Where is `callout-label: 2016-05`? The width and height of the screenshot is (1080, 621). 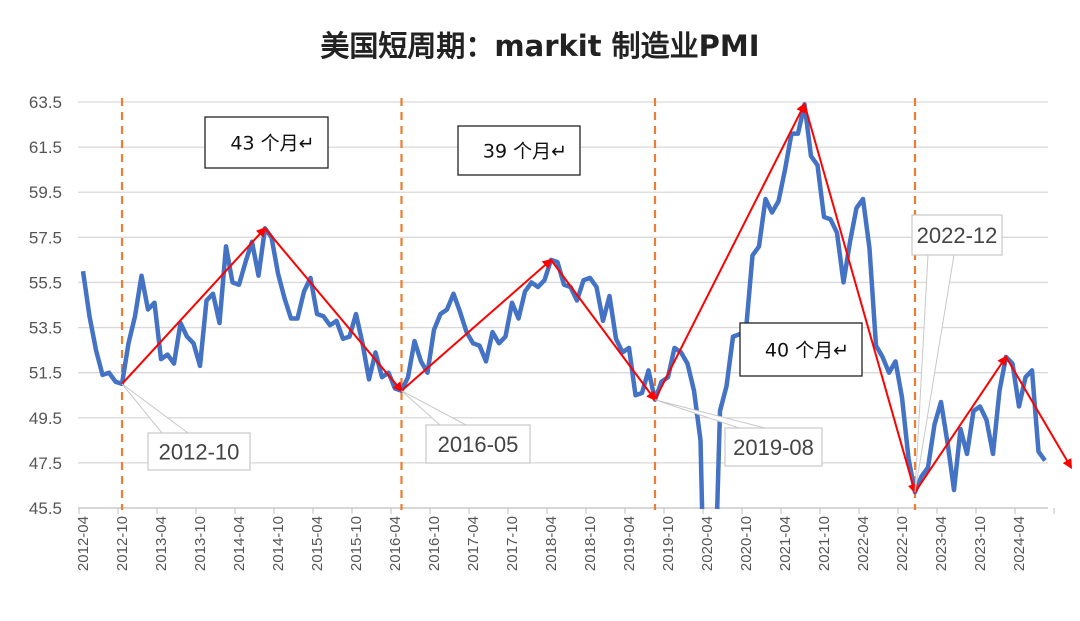 callout-label: 2016-05 is located at coordinates (478, 444).